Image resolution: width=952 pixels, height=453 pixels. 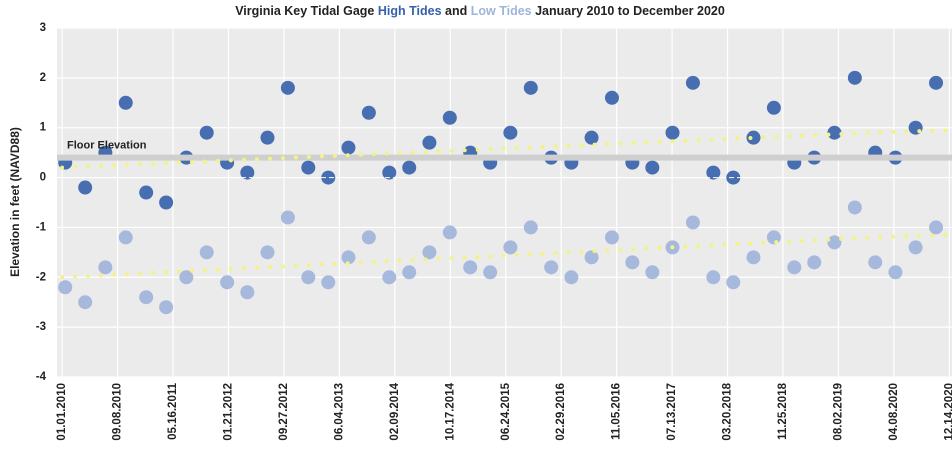 I want to click on x-tick-label: 02.29.2016, so click(x=561, y=412).